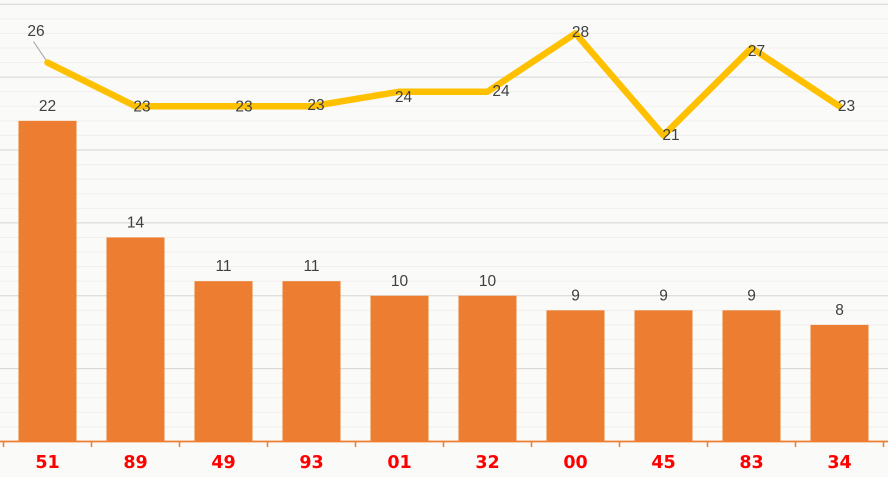  I want to click on category-label: 45, so click(663, 463).